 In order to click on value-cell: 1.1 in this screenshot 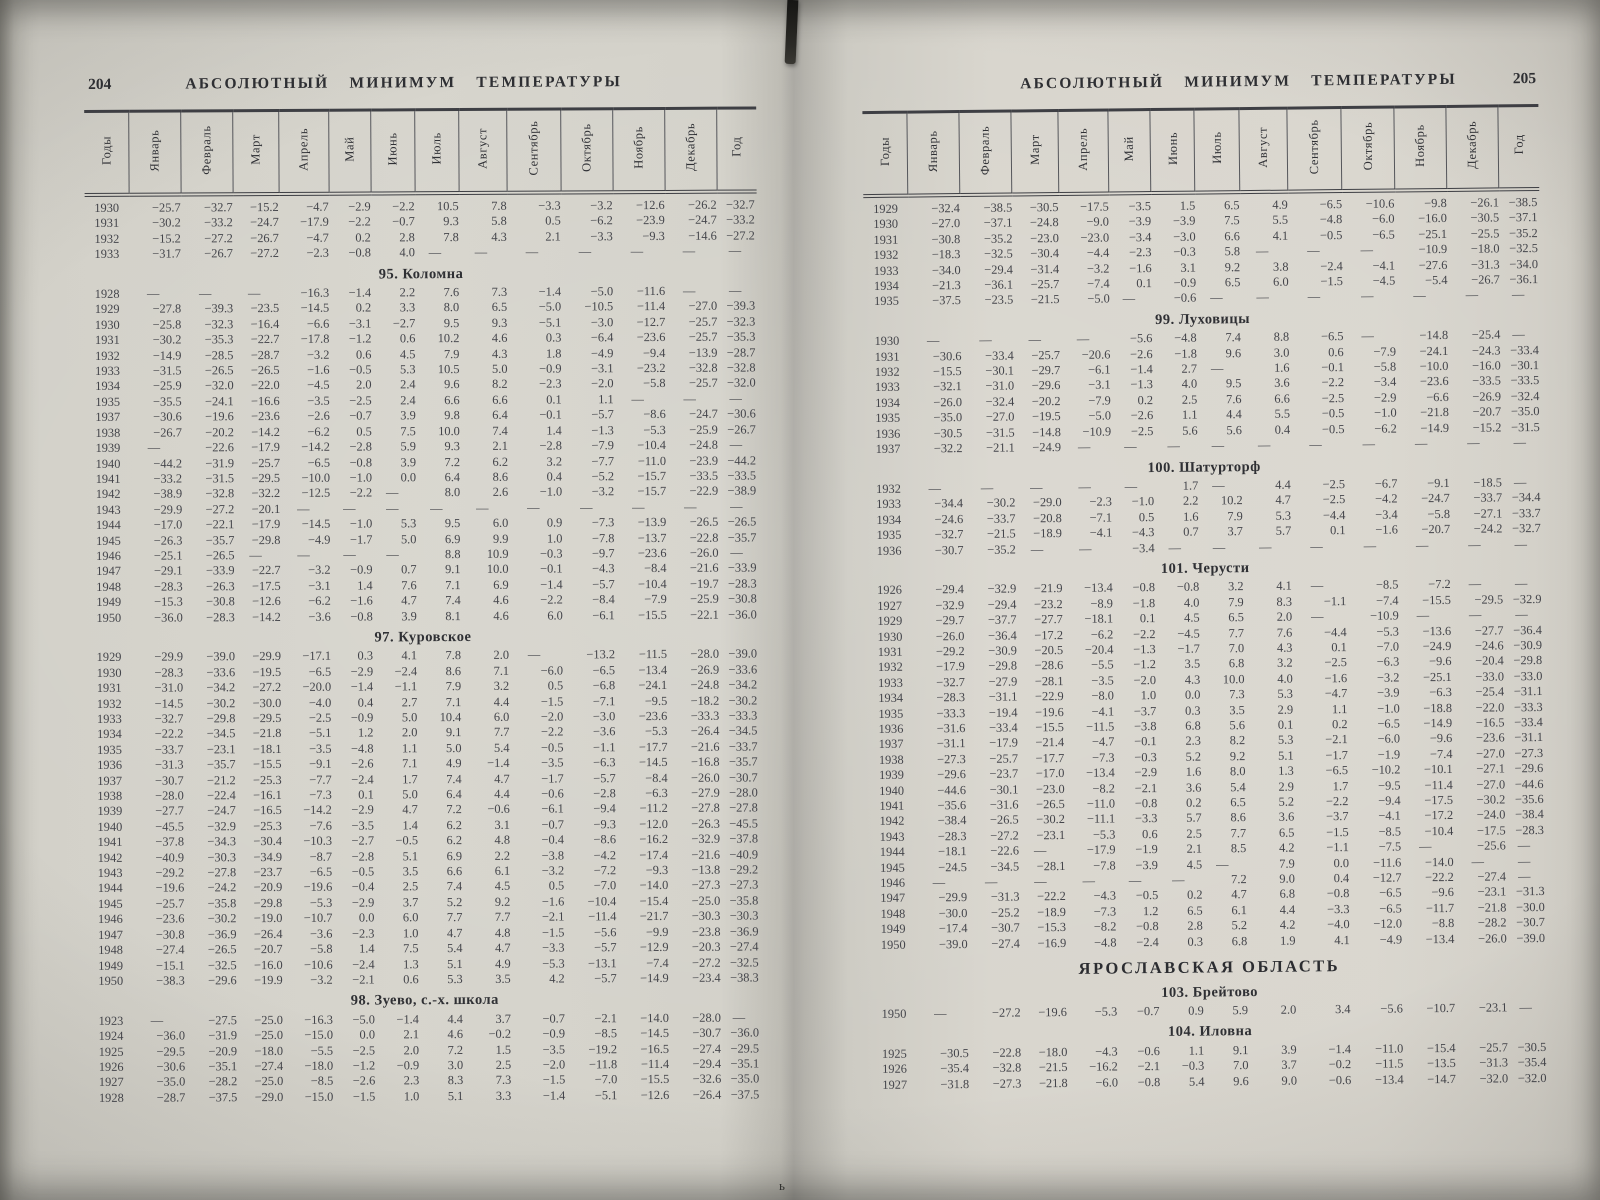, I will do `click(1189, 415)`.